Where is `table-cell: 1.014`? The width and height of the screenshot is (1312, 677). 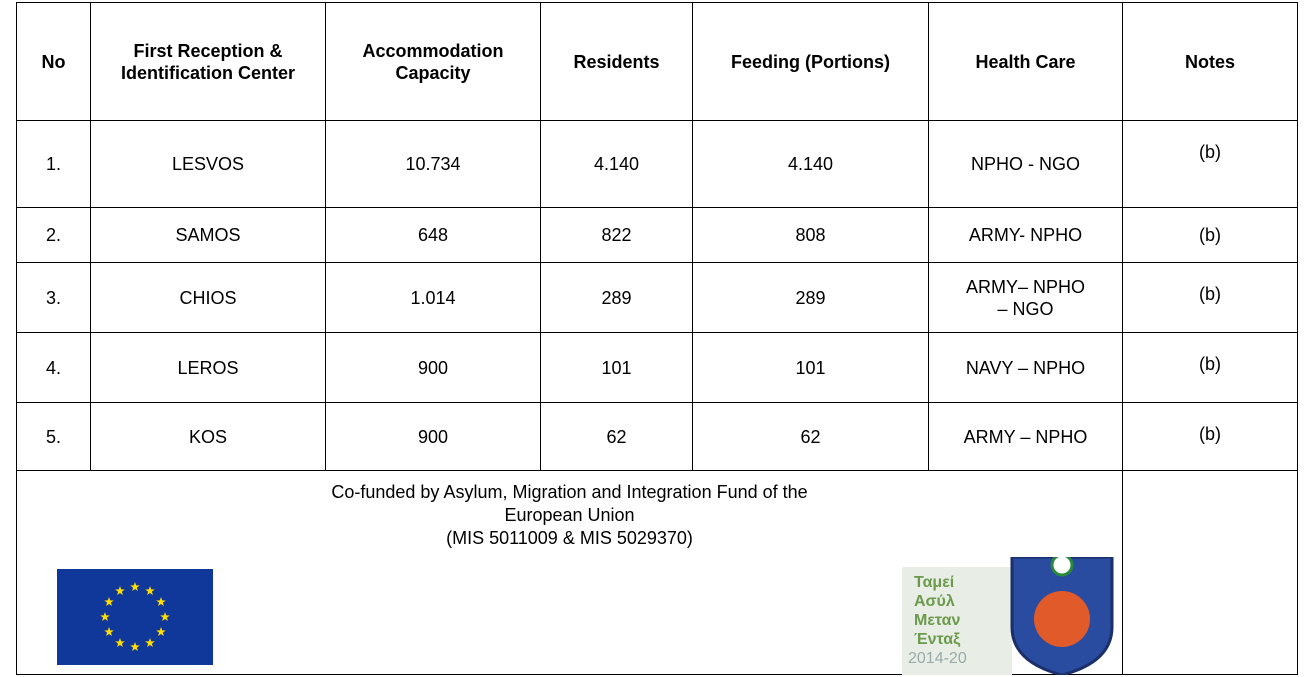 table-cell: 1.014 is located at coordinates (433, 297).